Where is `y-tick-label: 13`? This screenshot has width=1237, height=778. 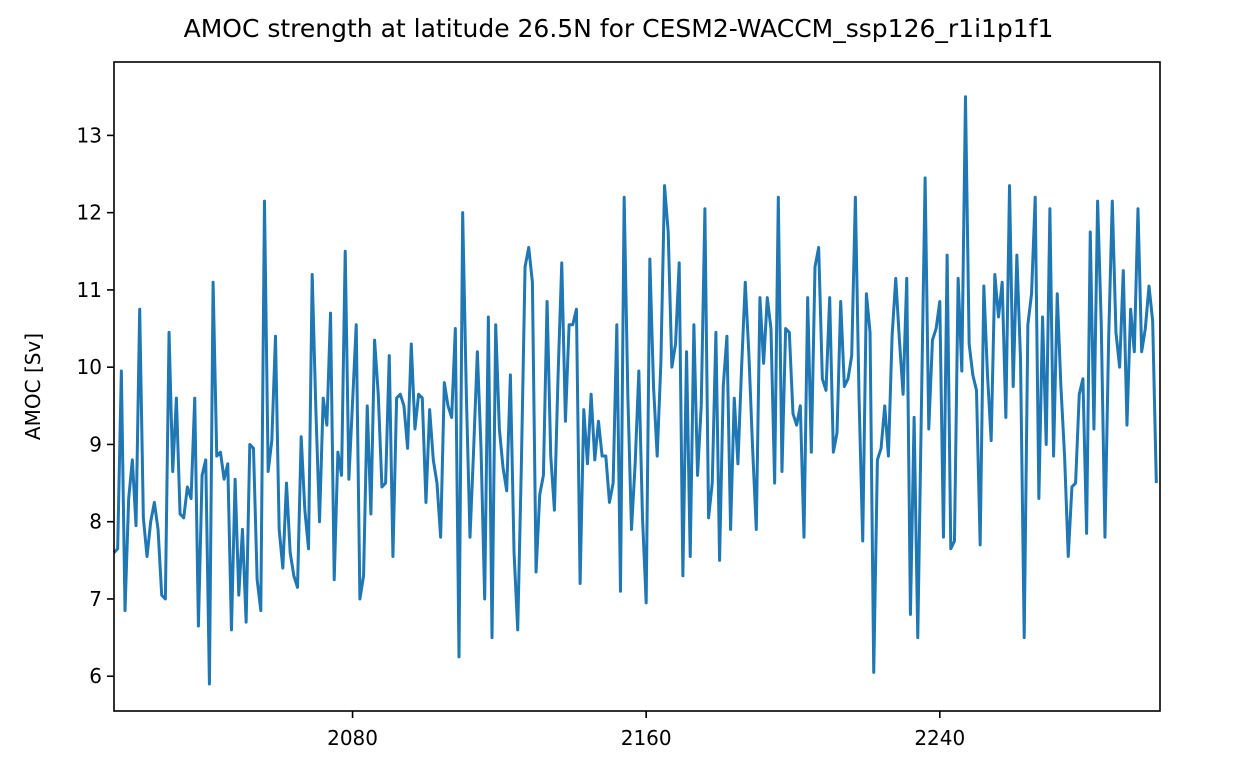 y-tick-label: 13 is located at coordinates (89, 135).